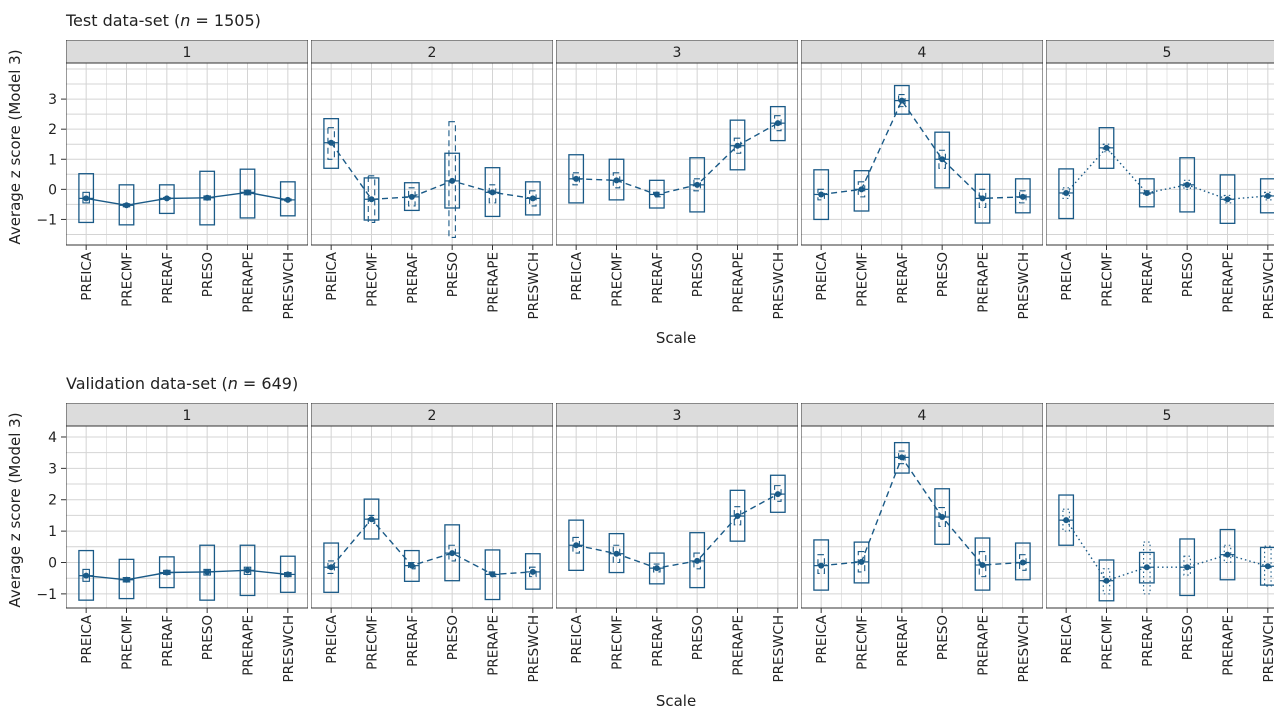  What do you see at coordinates (1167, 416) in the screenshot?
I see `facet-strip-label: 5` at bounding box center [1167, 416].